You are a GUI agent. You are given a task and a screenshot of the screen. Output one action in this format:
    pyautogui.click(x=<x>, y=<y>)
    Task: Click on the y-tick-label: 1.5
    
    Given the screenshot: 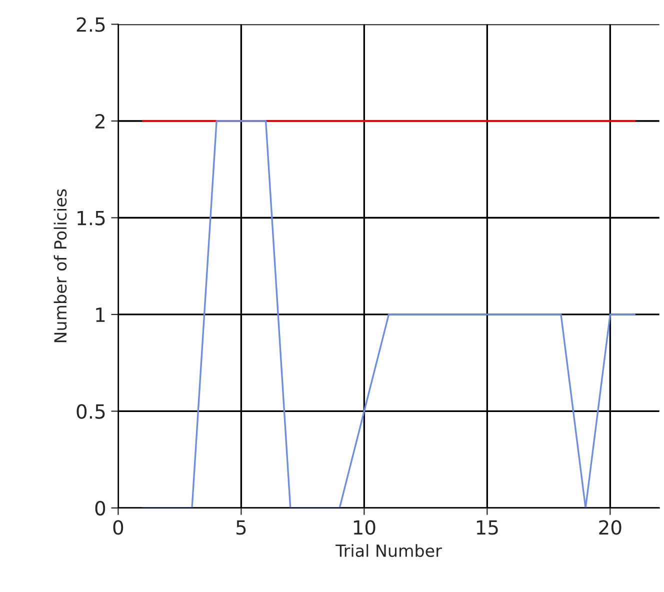 What is the action you would take?
    pyautogui.click(x=91, y=218)
    